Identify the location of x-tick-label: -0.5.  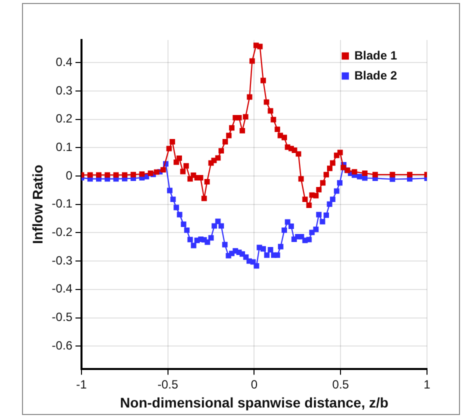
(168, 384).